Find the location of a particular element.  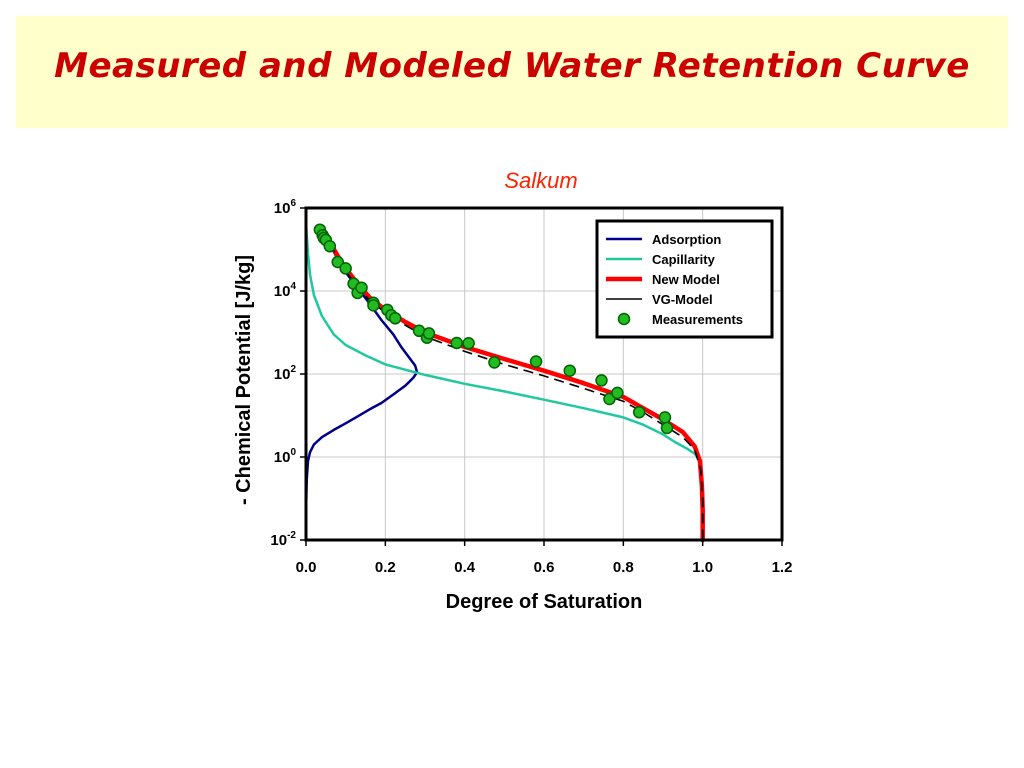

y-tick-label: 10⁴ is located at coordinates (285, 290).